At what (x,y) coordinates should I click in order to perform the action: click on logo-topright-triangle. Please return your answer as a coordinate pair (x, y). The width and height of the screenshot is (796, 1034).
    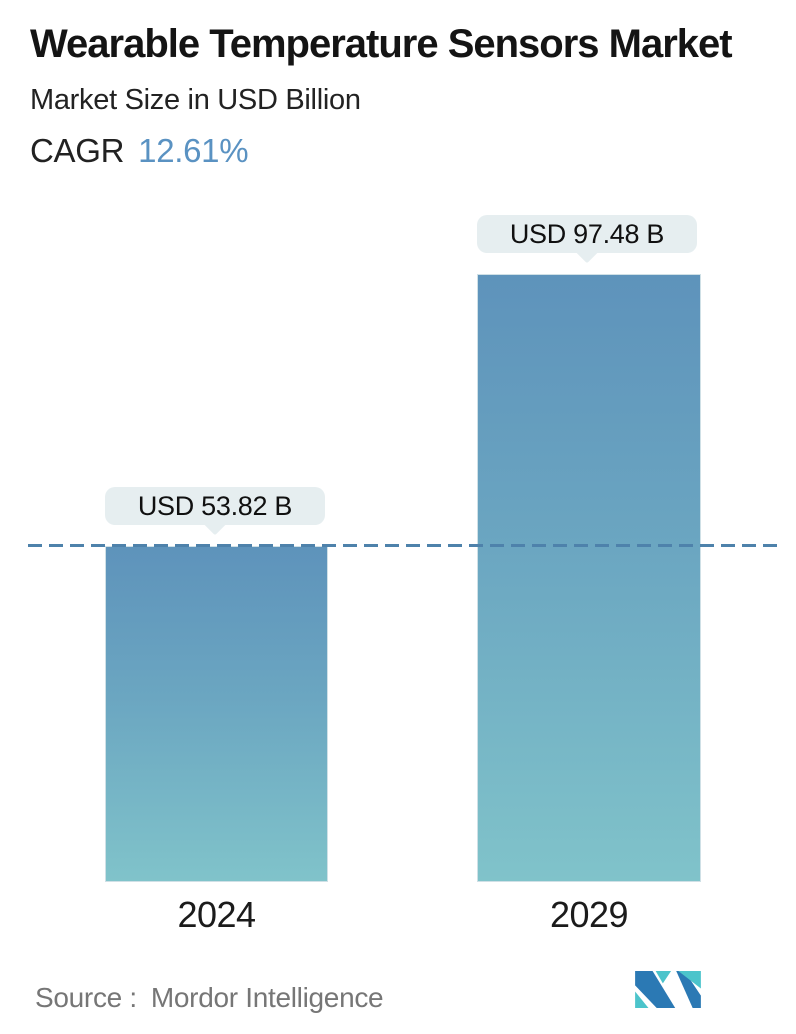
    Looking at the image, I should click on (689, 980).